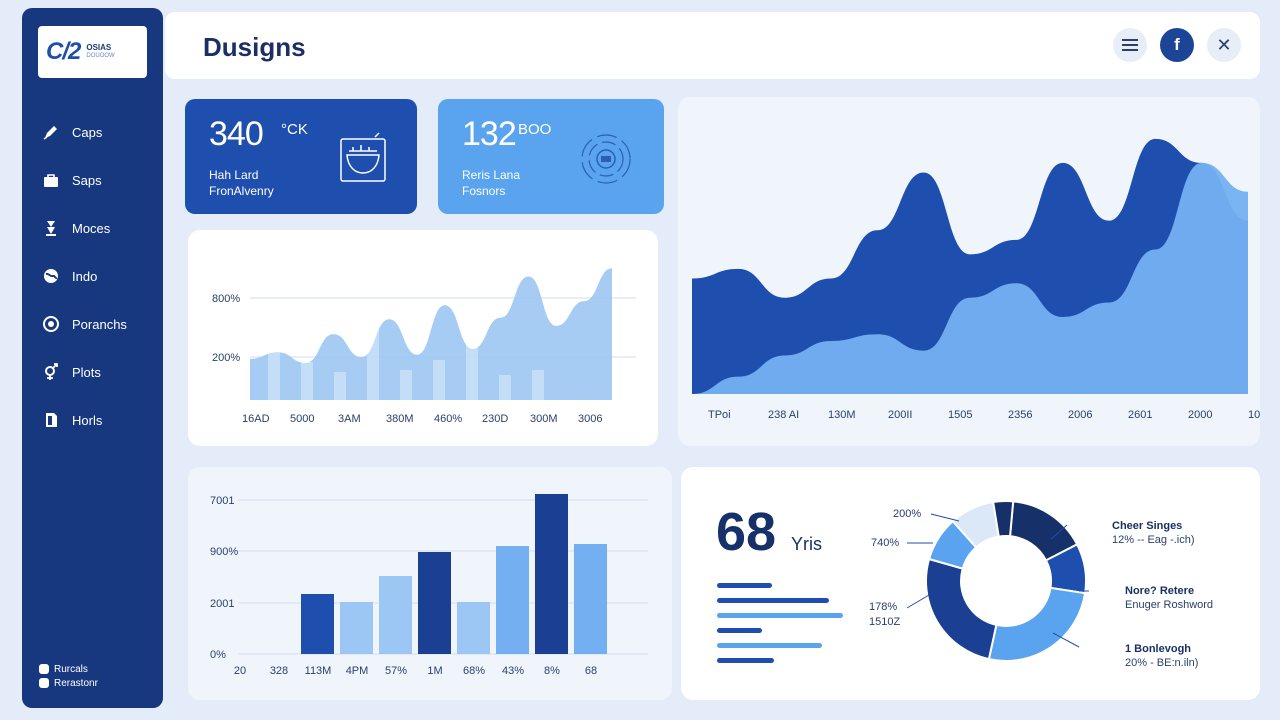  Describe the element at coordinates (71, 669) in the screenshot. I see `legend-label: Rurcals` at that location.